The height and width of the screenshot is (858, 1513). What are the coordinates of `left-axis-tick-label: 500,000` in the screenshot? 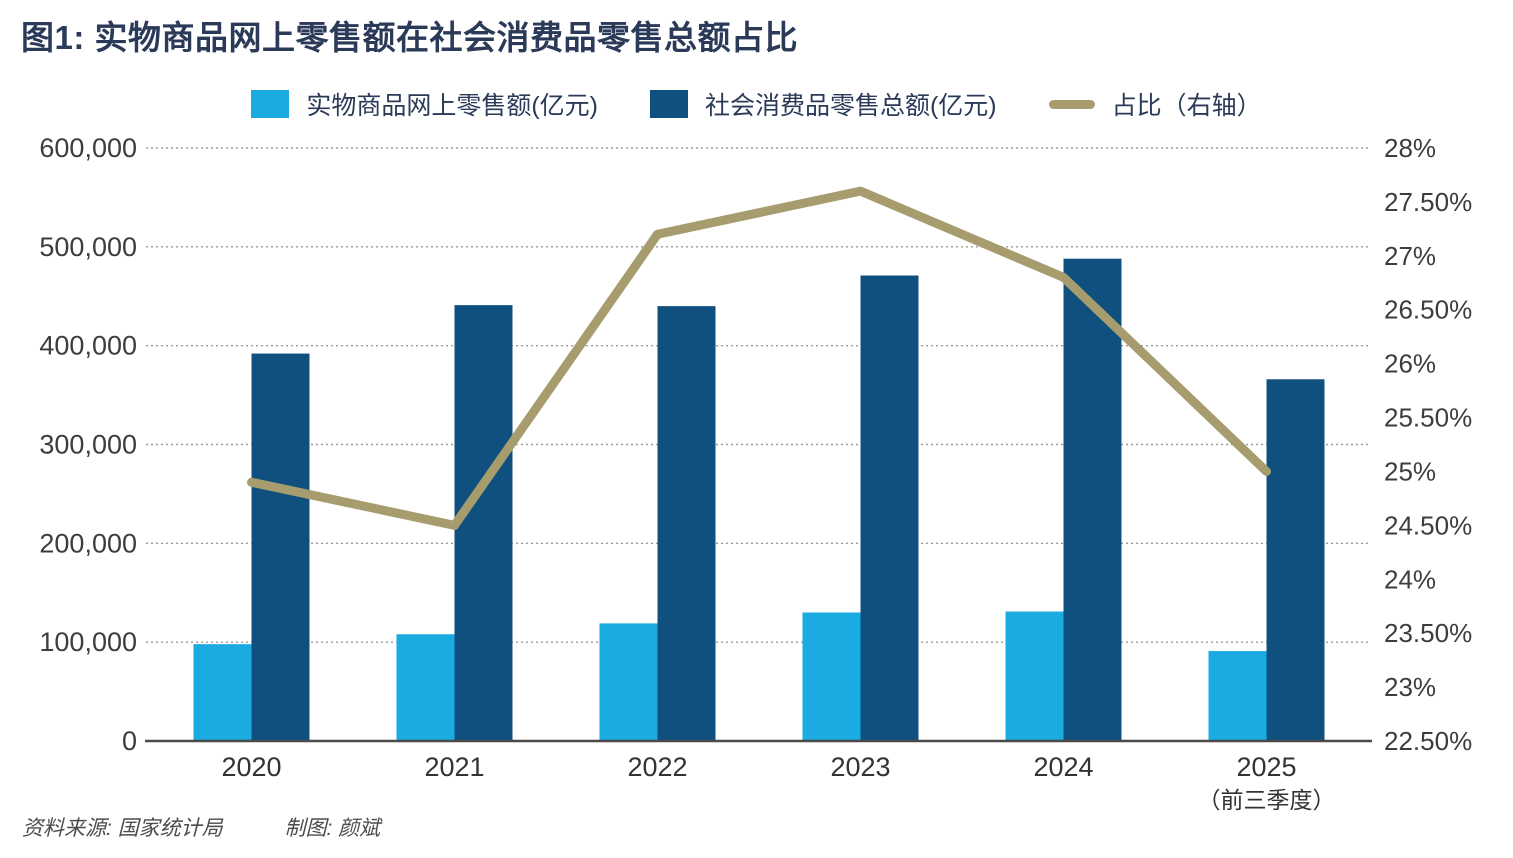 It's located at (88, 247).